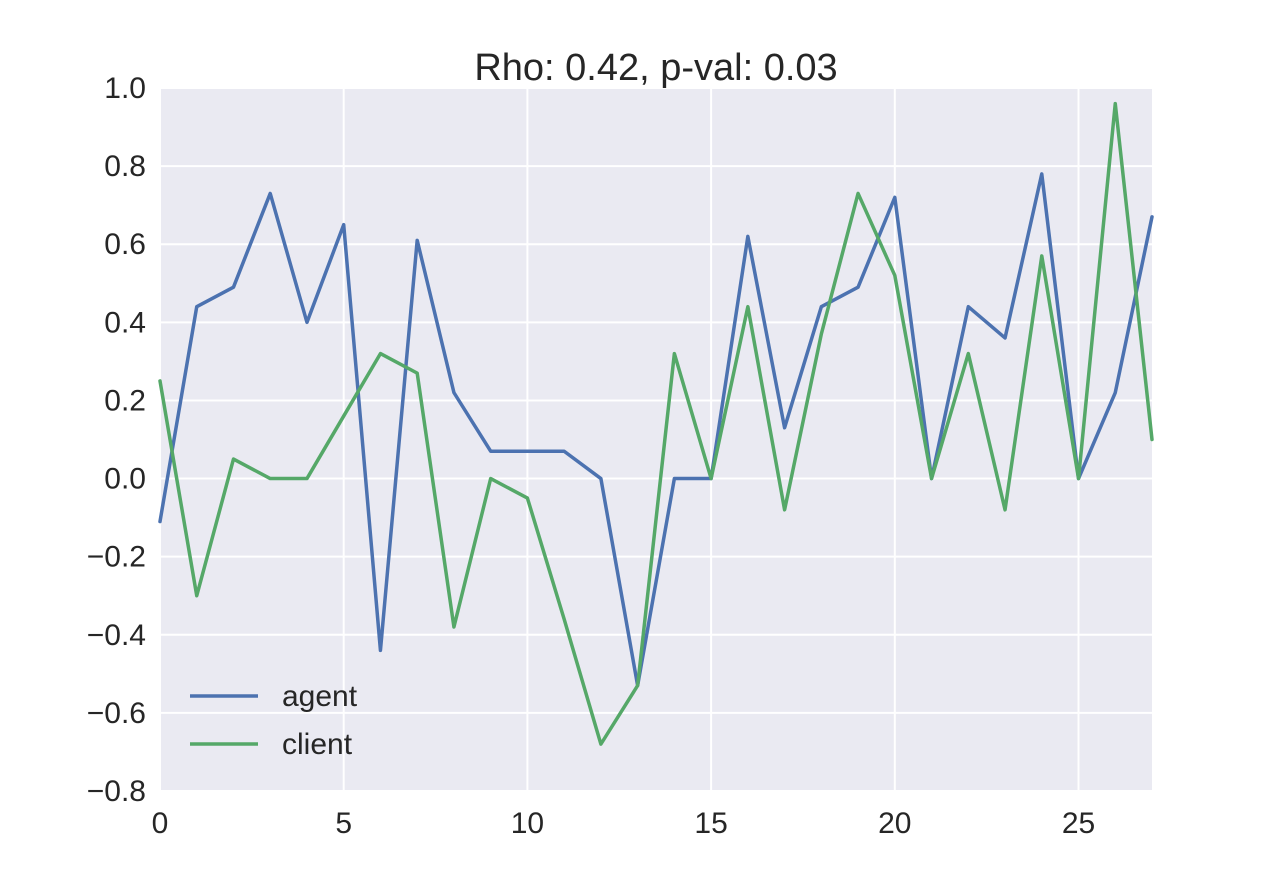  I want to click on y-tick-label: 0.8, so click(125, 166).